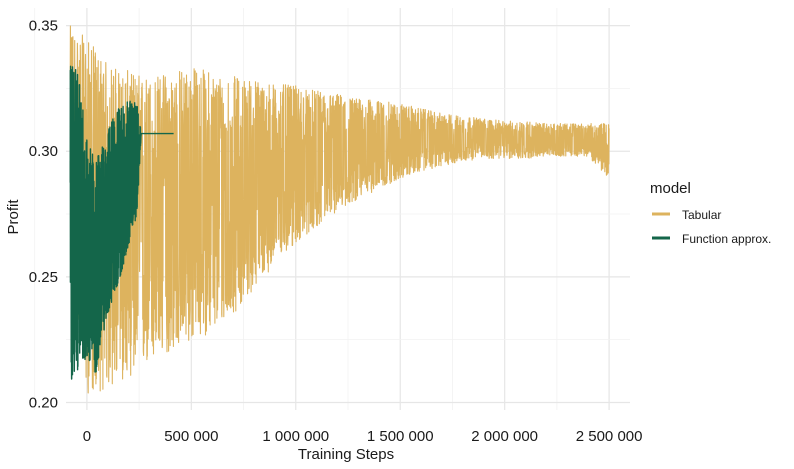 This screenshot has height=469, width=794. Describe the element at coordinates (87, 436) in the screenshot. I see `x-tick-label: 0` at that location.